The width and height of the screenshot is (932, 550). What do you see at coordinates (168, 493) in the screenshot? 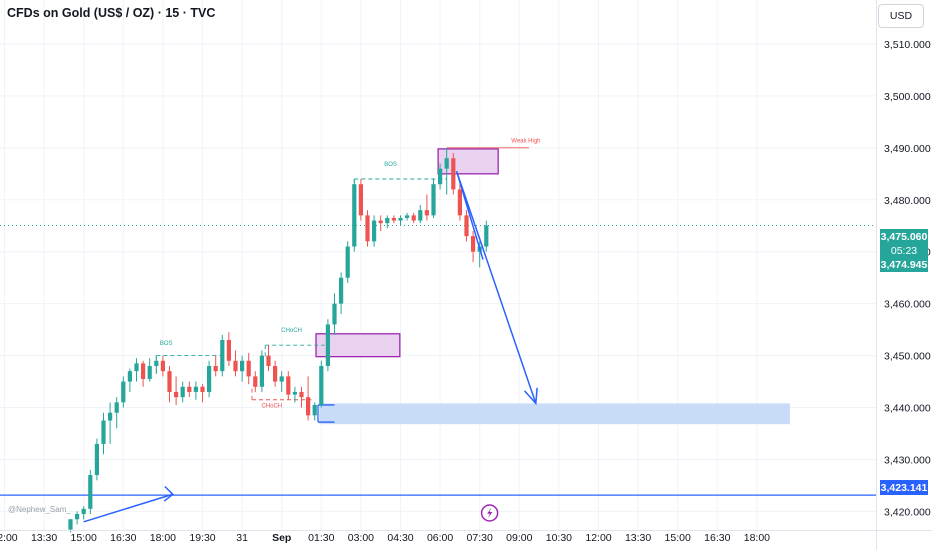
I see `bottom-arrow-head` at bounding box center [168, 493].